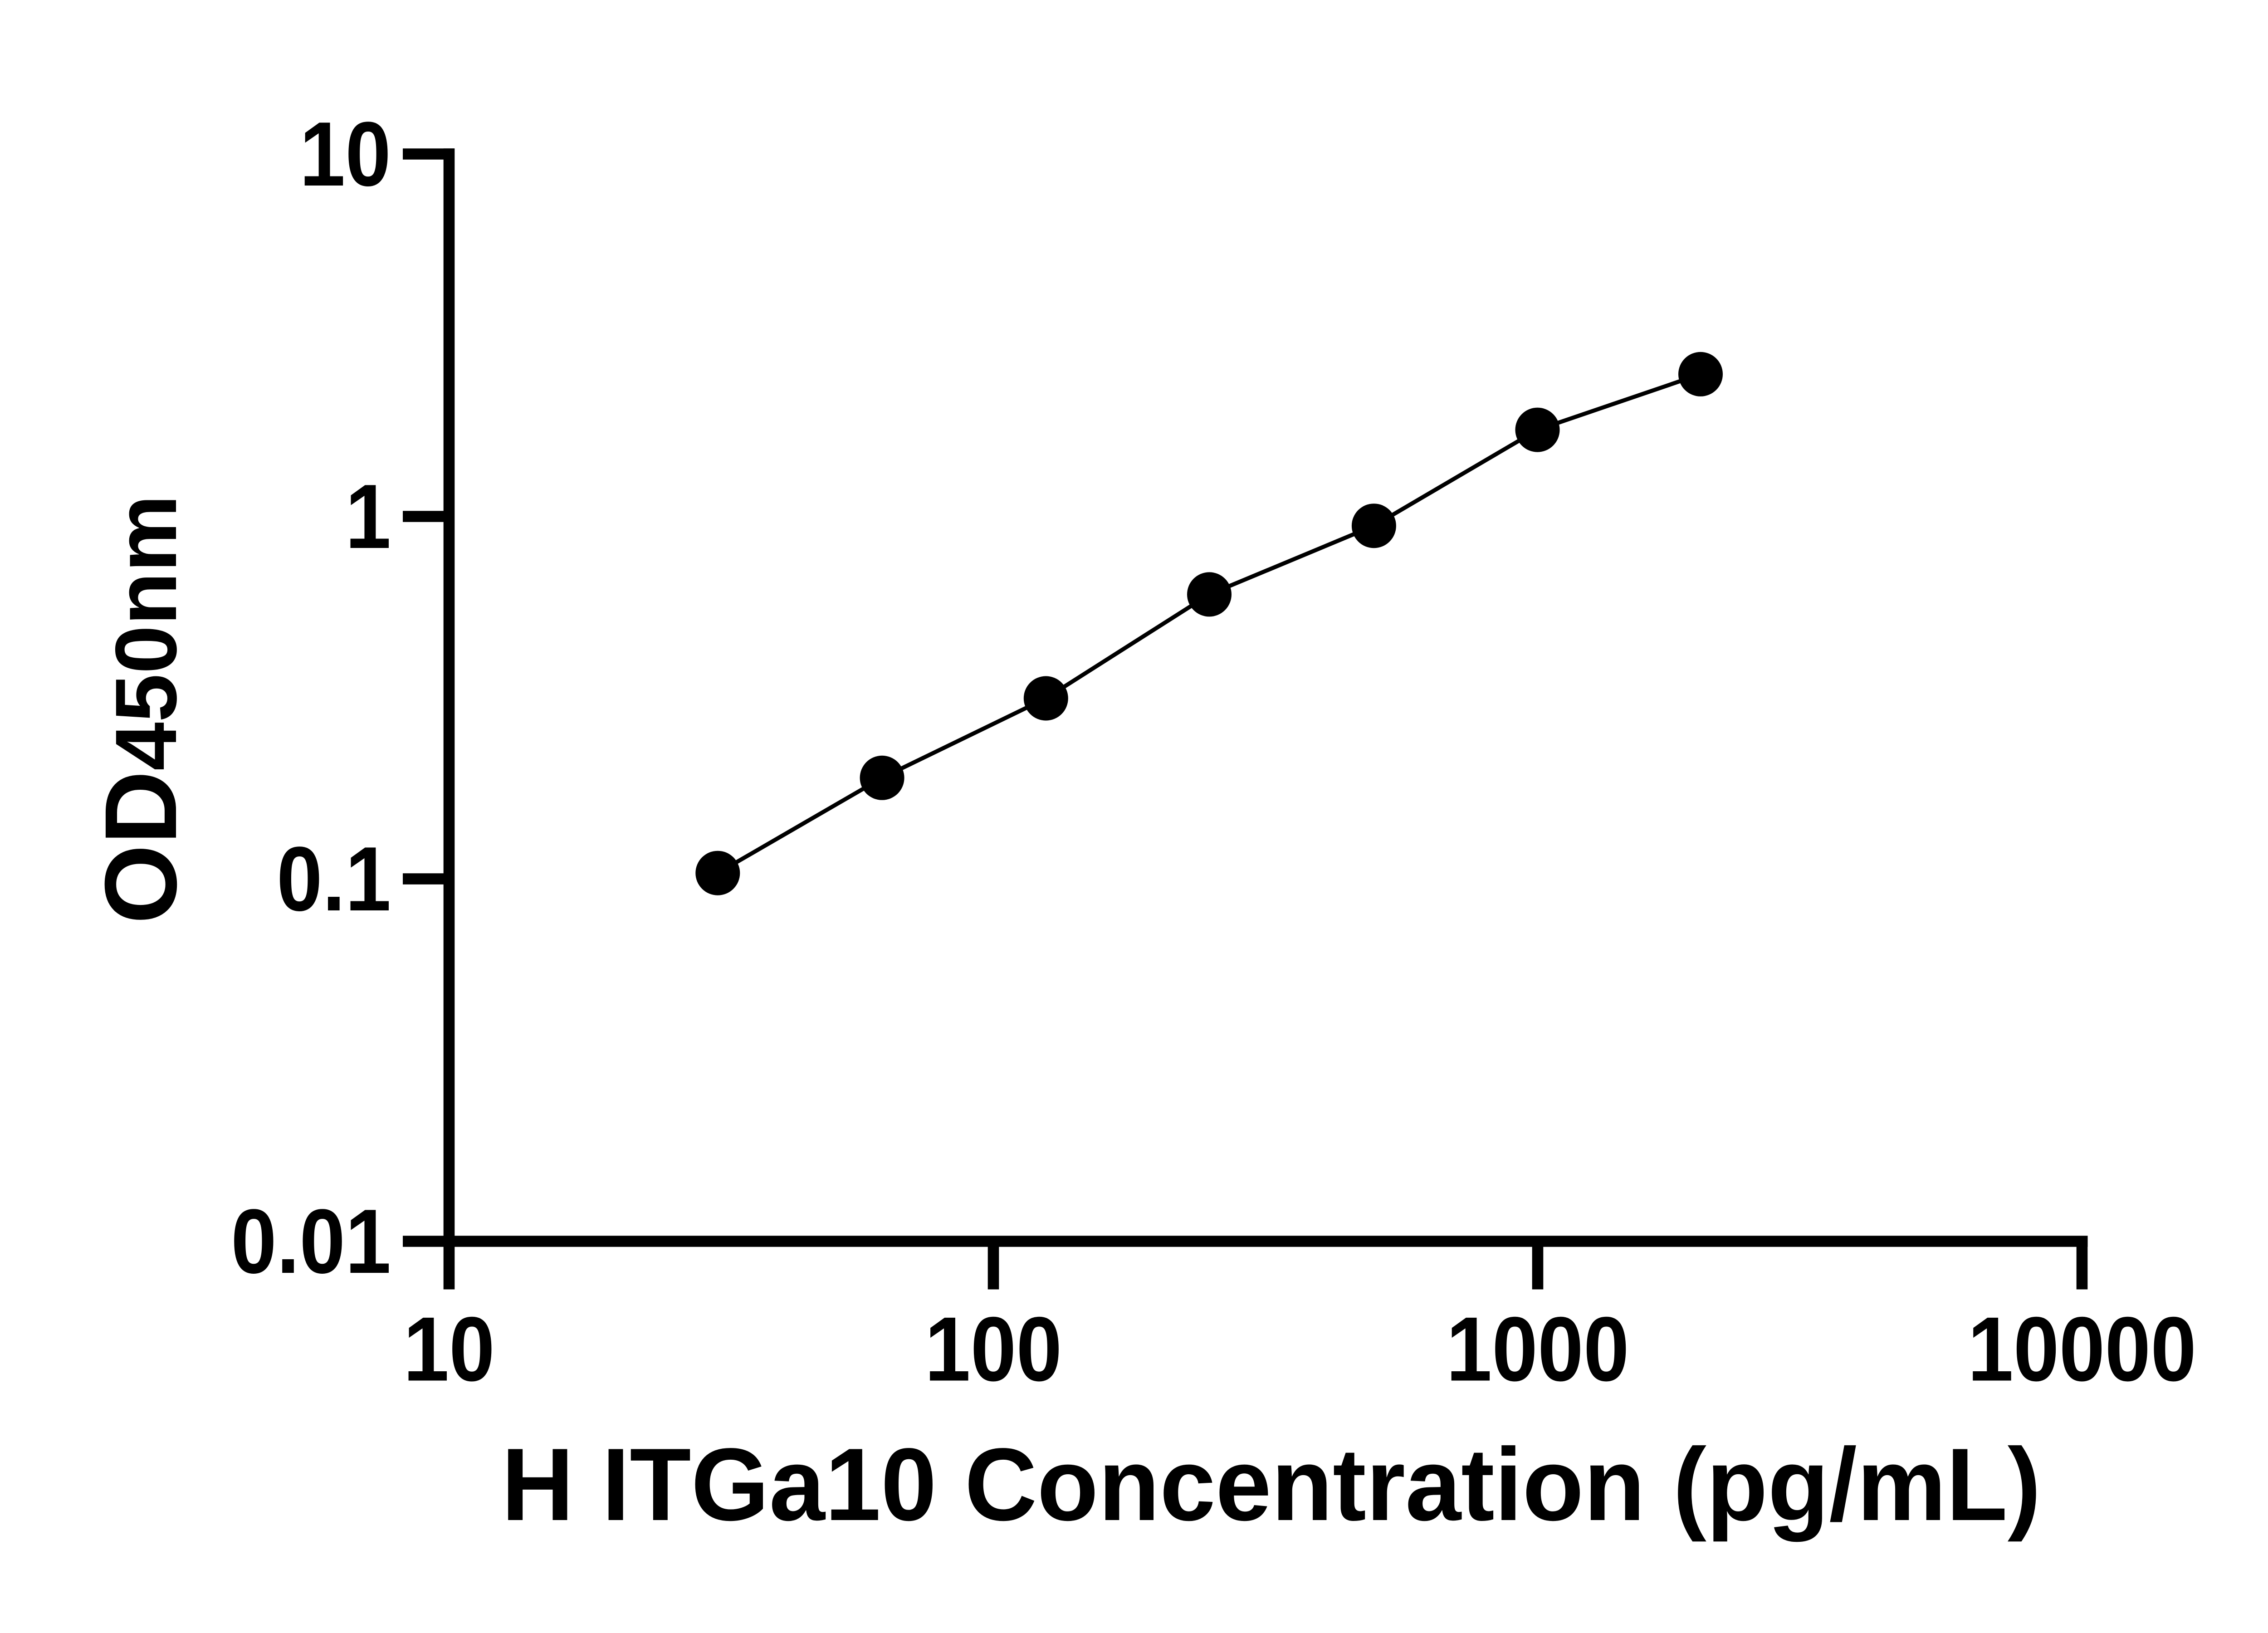  I want to click on svg-text: 450nm, so click(146, 633).